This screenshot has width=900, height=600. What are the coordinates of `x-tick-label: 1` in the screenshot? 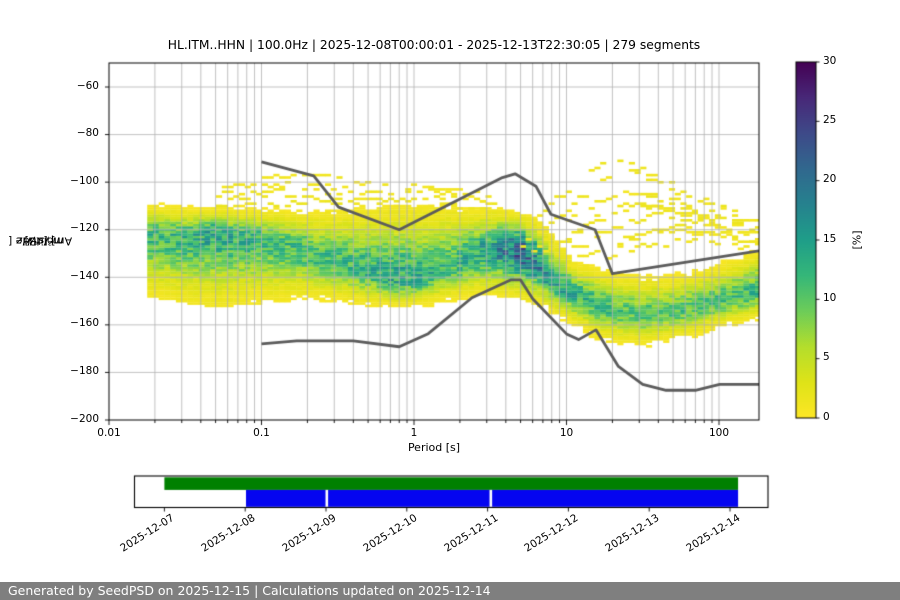 It's located at (414, 433).